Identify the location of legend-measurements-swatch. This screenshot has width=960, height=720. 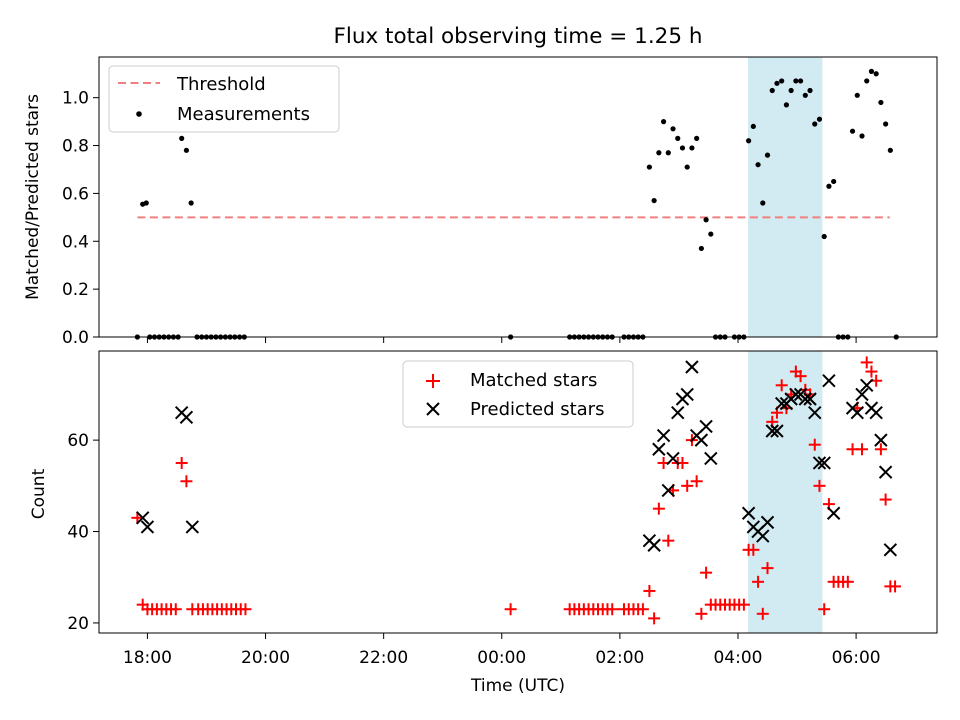
(139, 114).